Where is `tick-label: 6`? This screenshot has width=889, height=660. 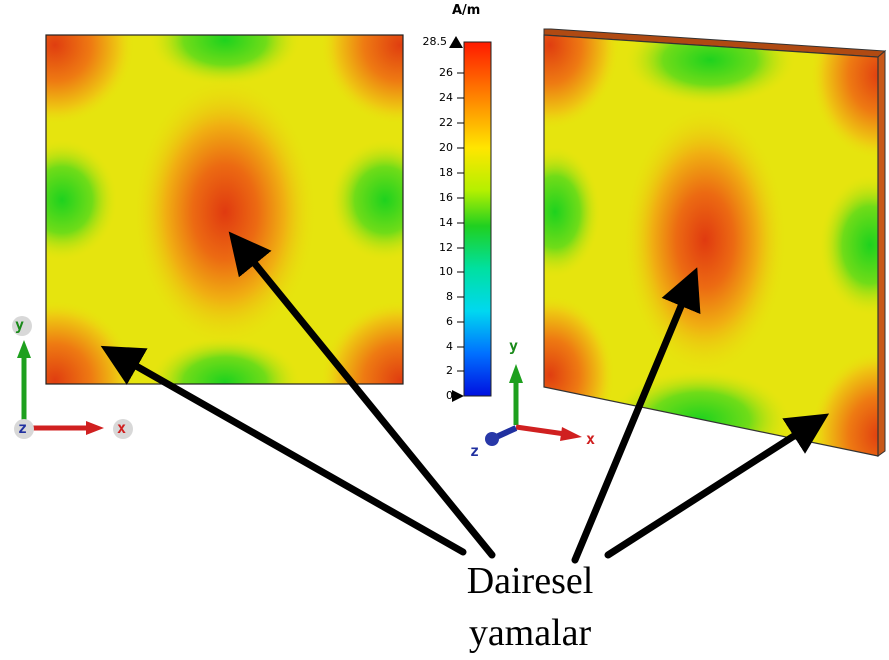
tick-label: 6 is located at coordinates (449, 321).